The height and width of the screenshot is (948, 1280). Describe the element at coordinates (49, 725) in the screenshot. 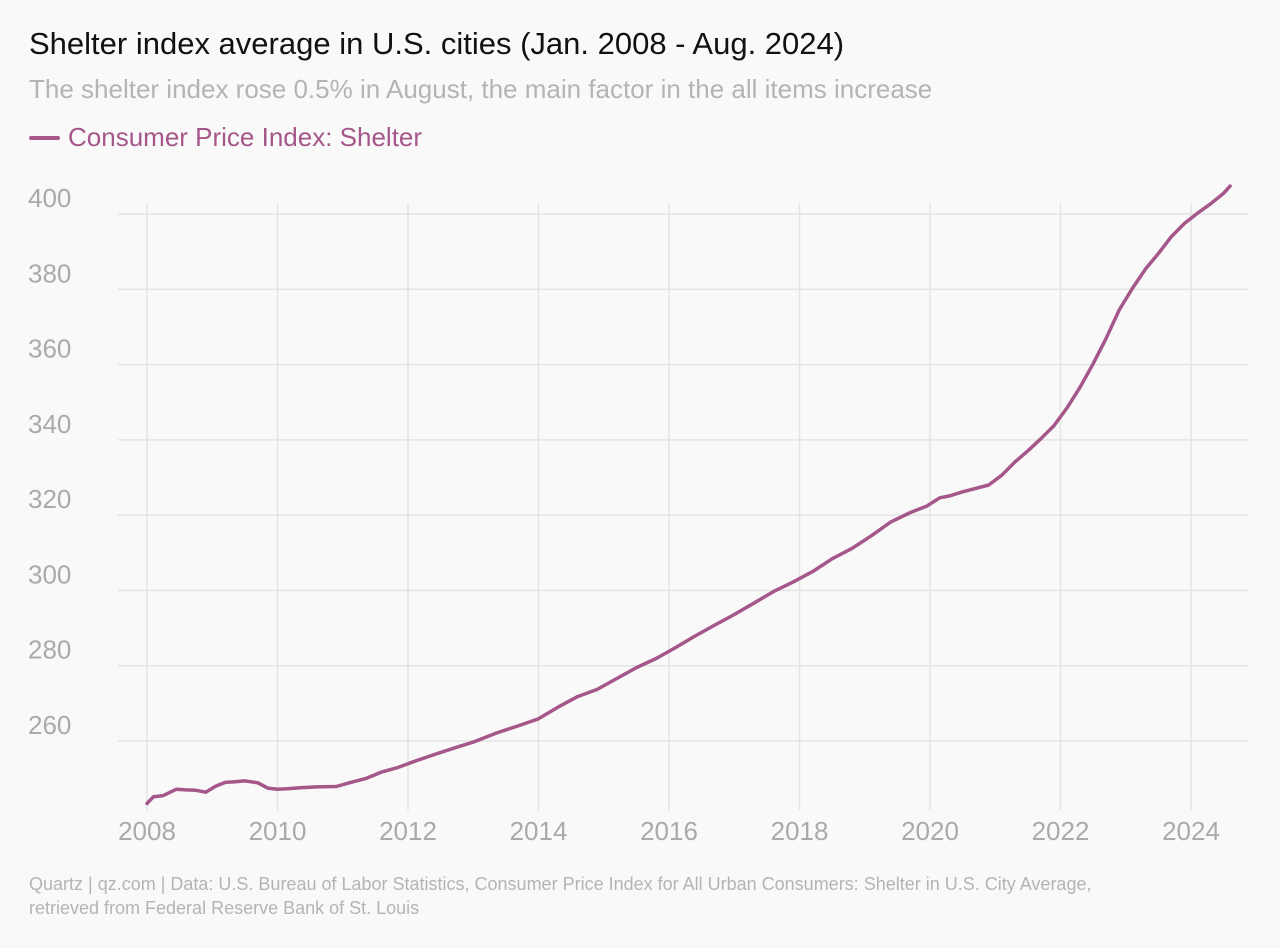

I see `y-tick-label: 260` at that location.